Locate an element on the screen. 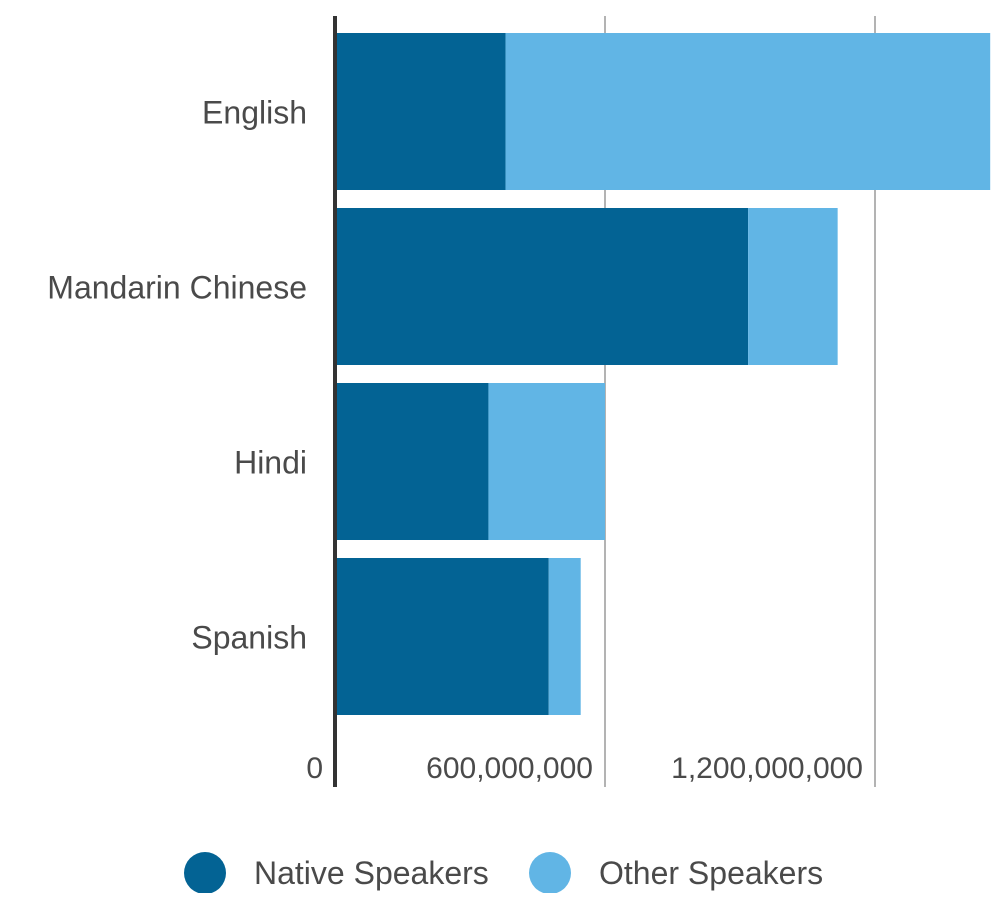  bar-mandarin-chinese-other-speakers is located at coordinates (793, 286).